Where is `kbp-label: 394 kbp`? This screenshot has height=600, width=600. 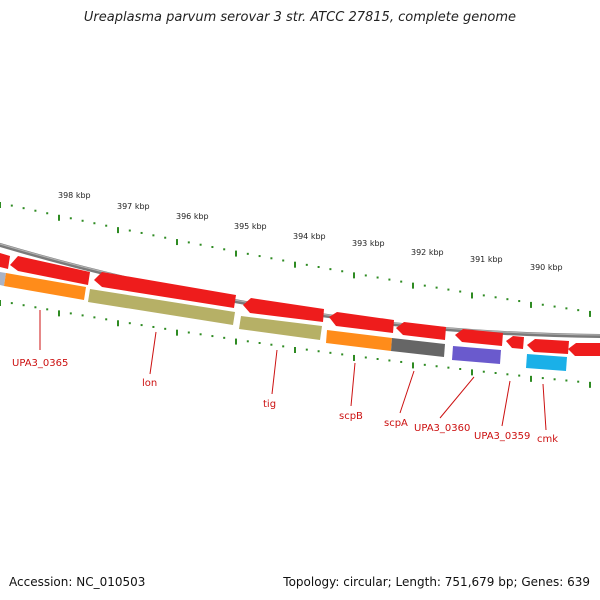 kbp-label: 394 kbp is located at coordinates (309, 236).